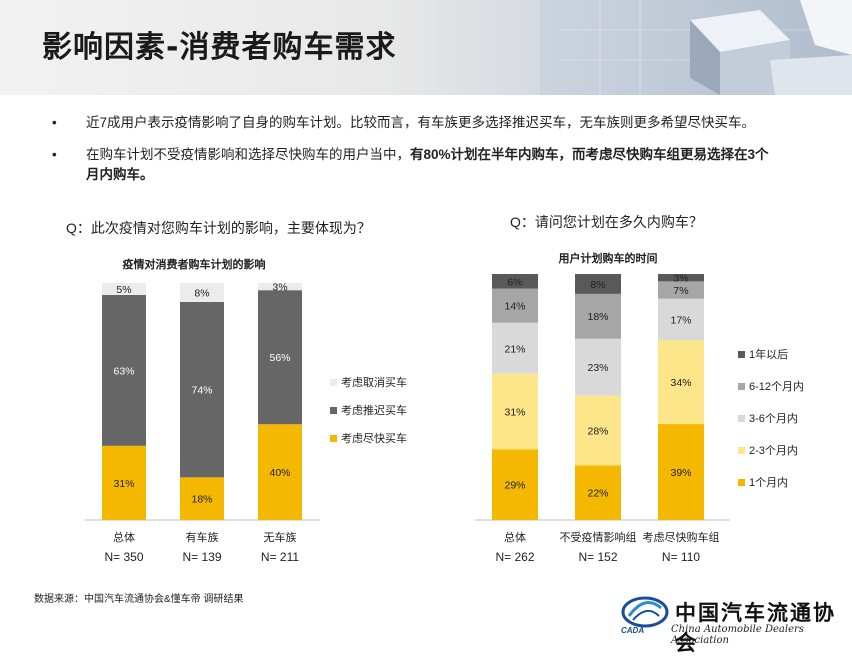  What do you see at coordinates (139, 599) in the screenshot?
I see `data-source-note: 数据来源：中国汽车流通协会&懂车帝 调研结果` at bounding box center [139, 599].